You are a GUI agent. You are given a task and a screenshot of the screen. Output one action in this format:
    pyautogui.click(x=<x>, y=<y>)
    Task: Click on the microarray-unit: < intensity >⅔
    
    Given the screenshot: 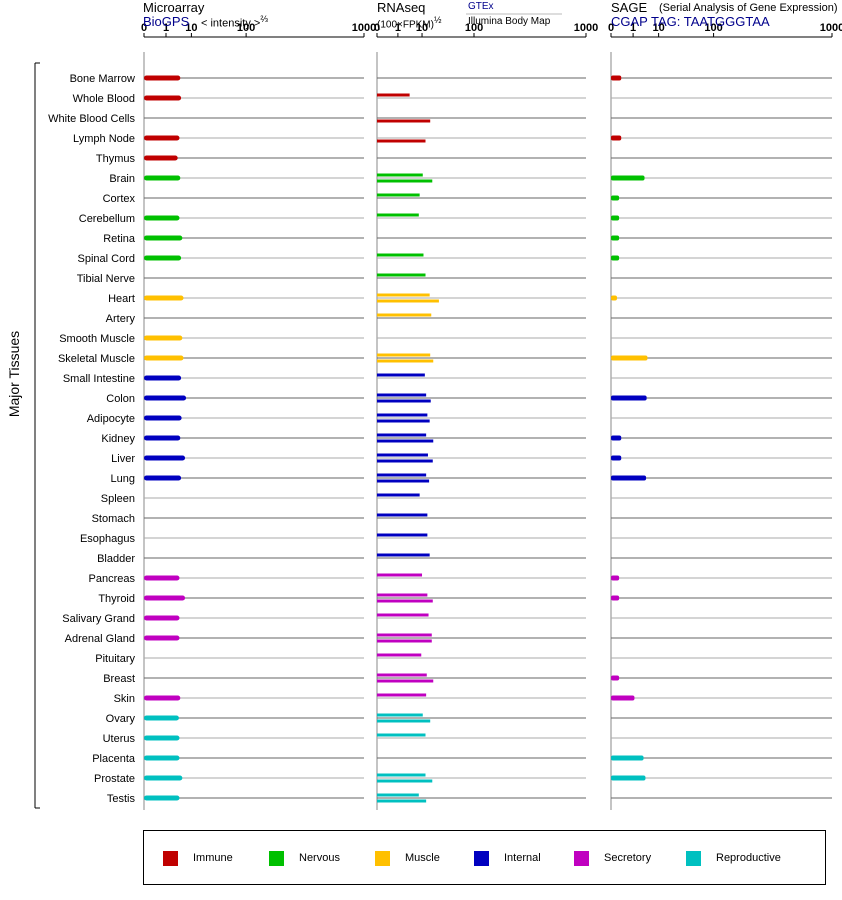 What is the action you would take?
    pyautogui.click(x=234, y=22)
    